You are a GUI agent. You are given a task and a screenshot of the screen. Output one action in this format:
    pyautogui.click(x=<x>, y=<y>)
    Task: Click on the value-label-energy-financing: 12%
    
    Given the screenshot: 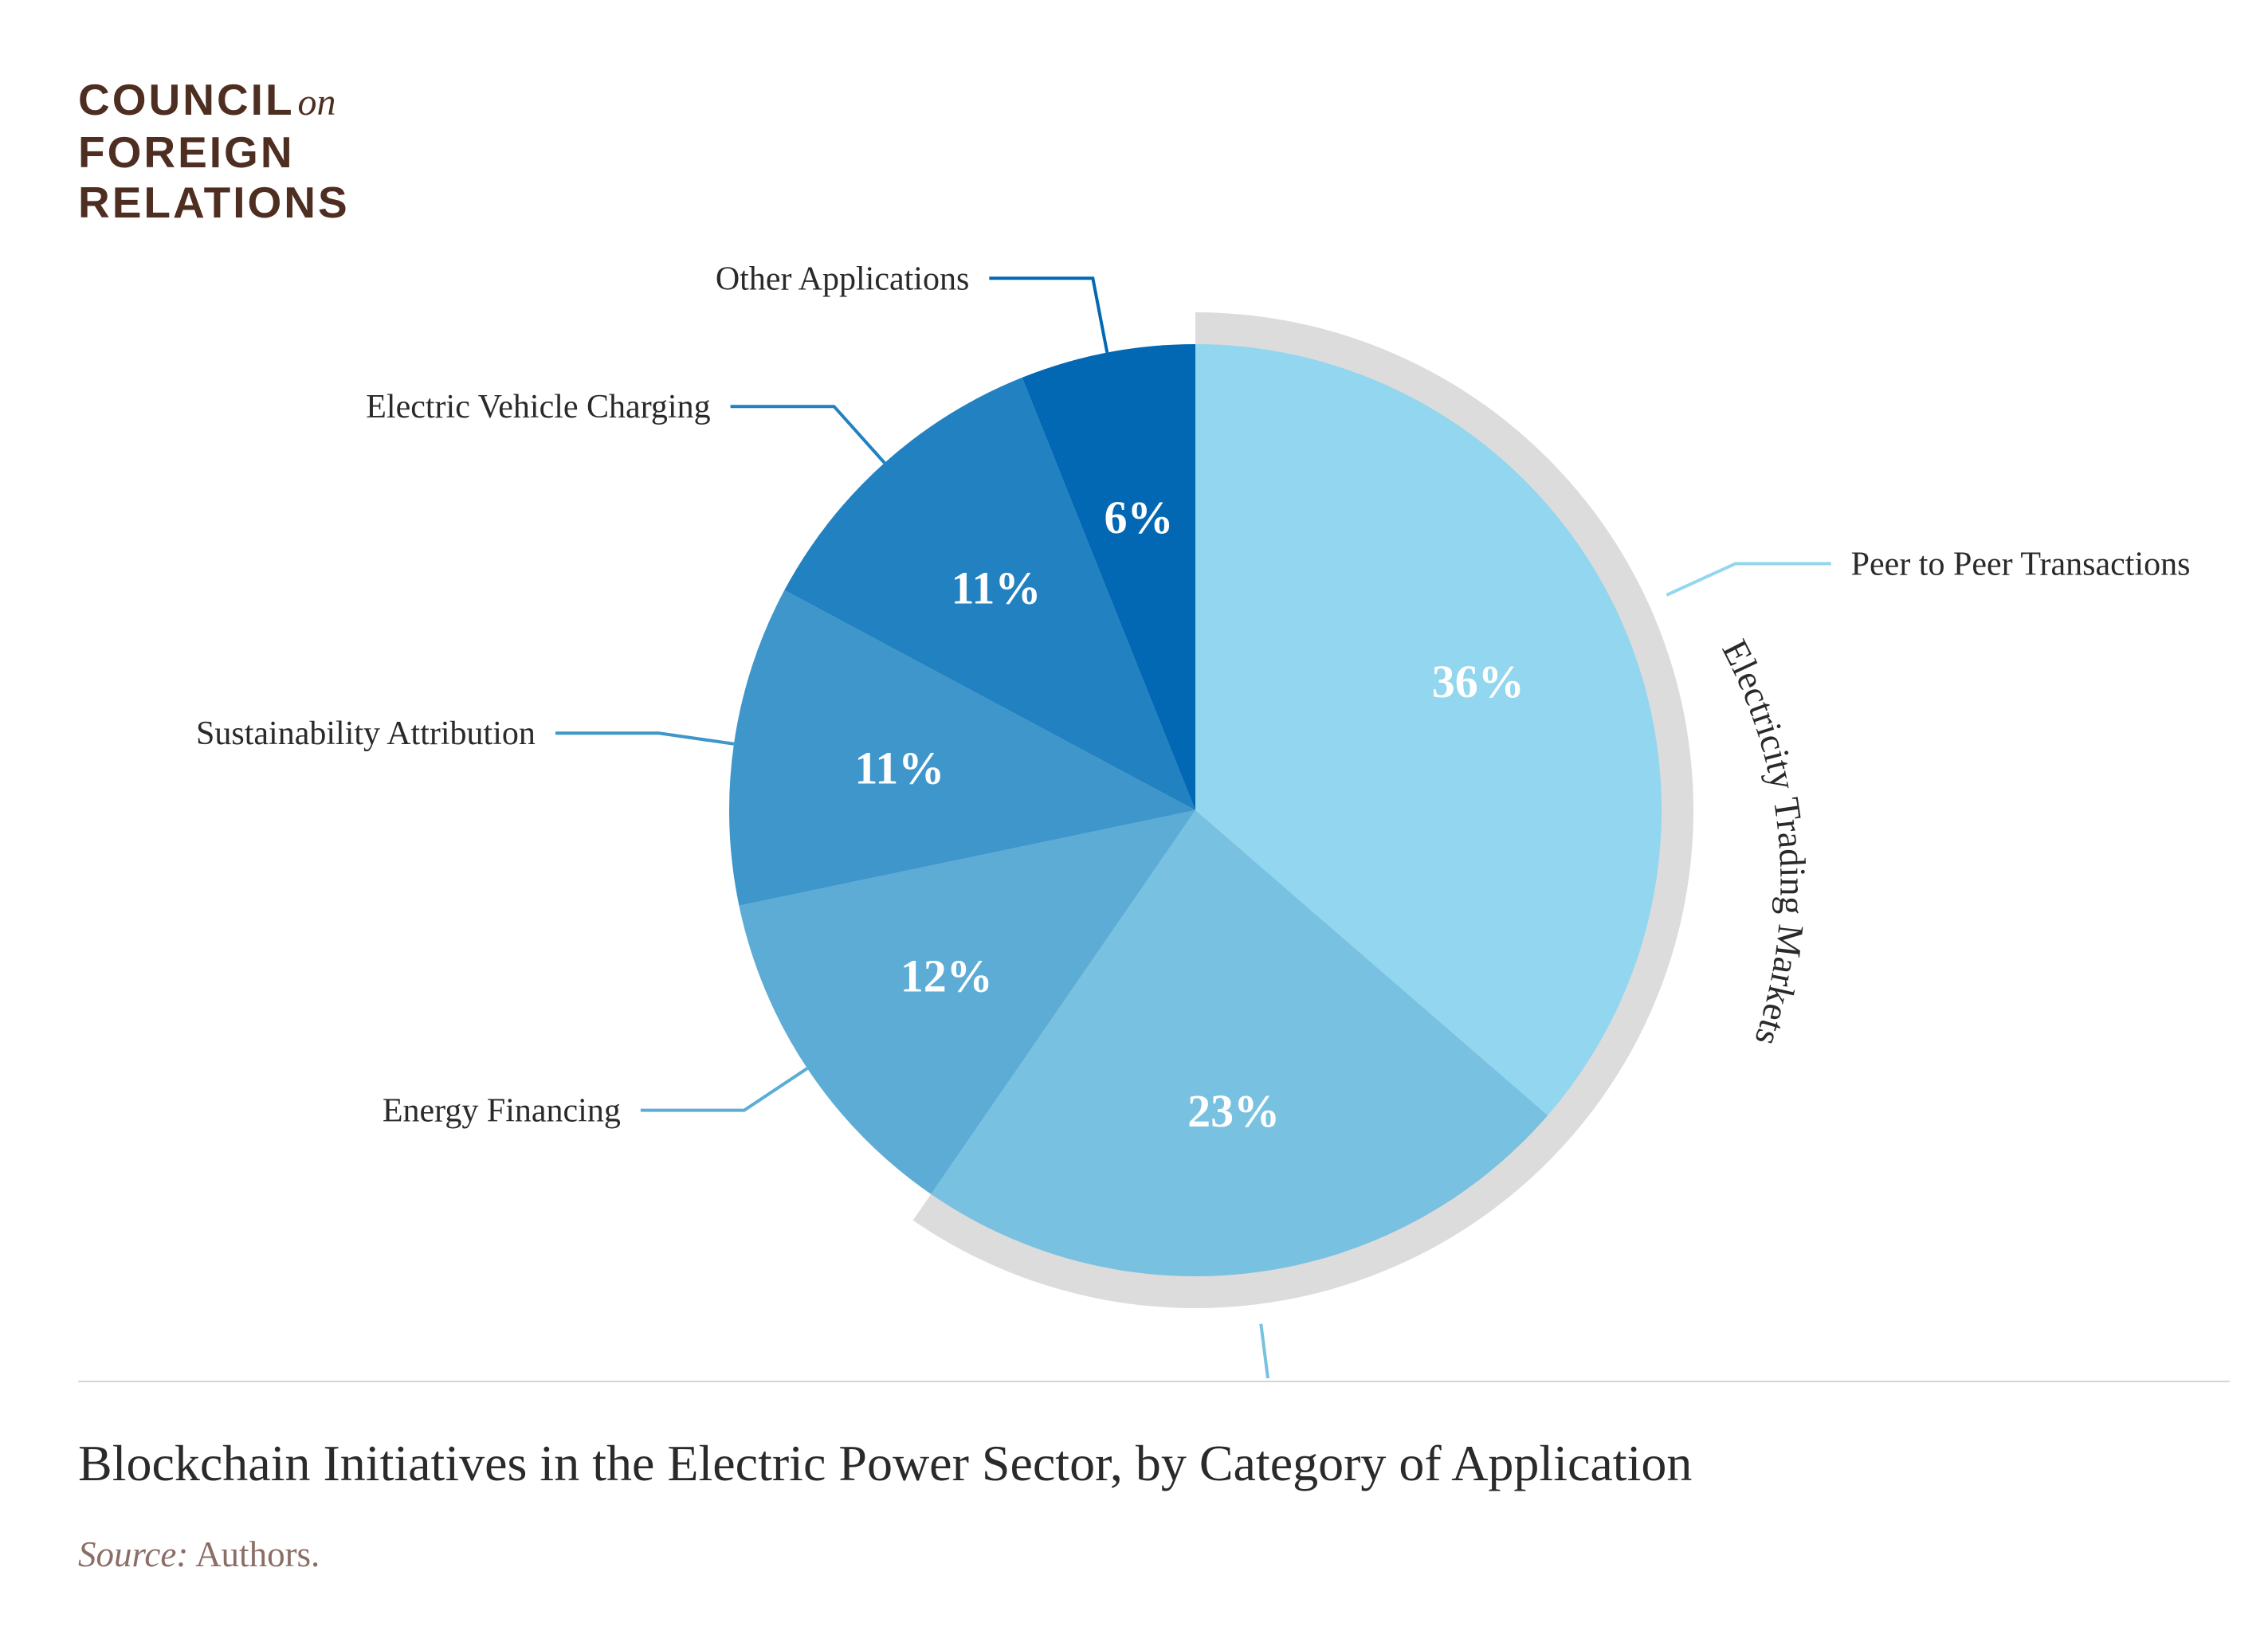 What is the action you would take?
    pyautogui.click(x=947, y=976)
    